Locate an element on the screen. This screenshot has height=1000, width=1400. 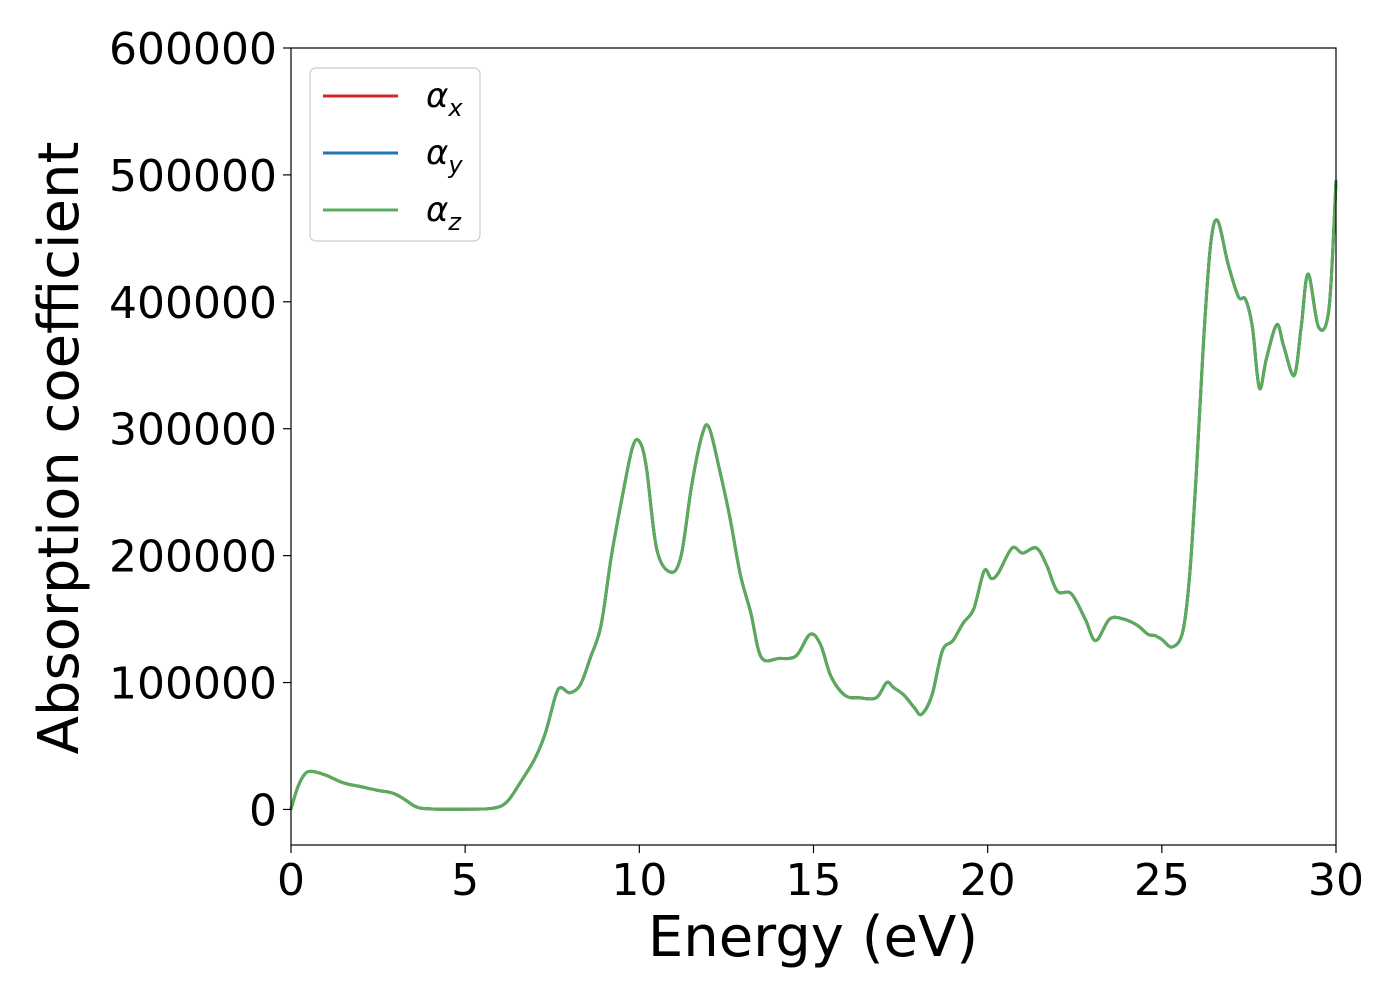
y-ticks: 0 100000 200000 300000 400000 500000 600000 is located at coordinates (200, 430).